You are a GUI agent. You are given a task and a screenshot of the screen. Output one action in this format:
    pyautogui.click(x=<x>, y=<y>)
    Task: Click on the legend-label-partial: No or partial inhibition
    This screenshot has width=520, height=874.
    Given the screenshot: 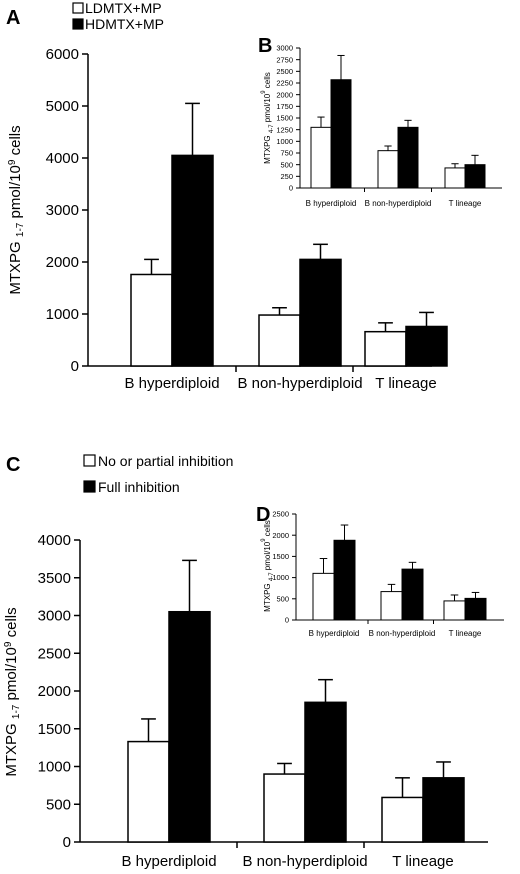 What is the action you would take?
    pyautogui.click(x=165, y=461)
    